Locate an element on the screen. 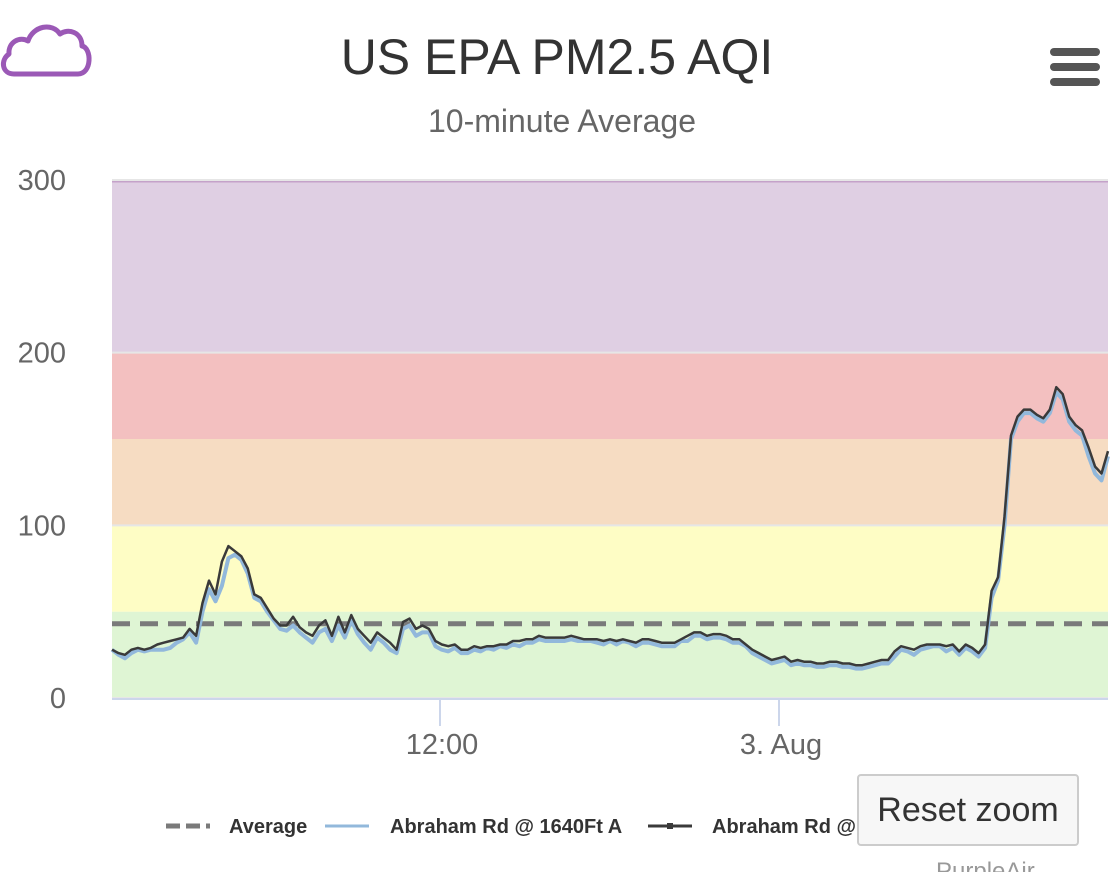 The width and height of the screenshot is (1112, 872). legend-label: Average is located at coordinates (268, 827).